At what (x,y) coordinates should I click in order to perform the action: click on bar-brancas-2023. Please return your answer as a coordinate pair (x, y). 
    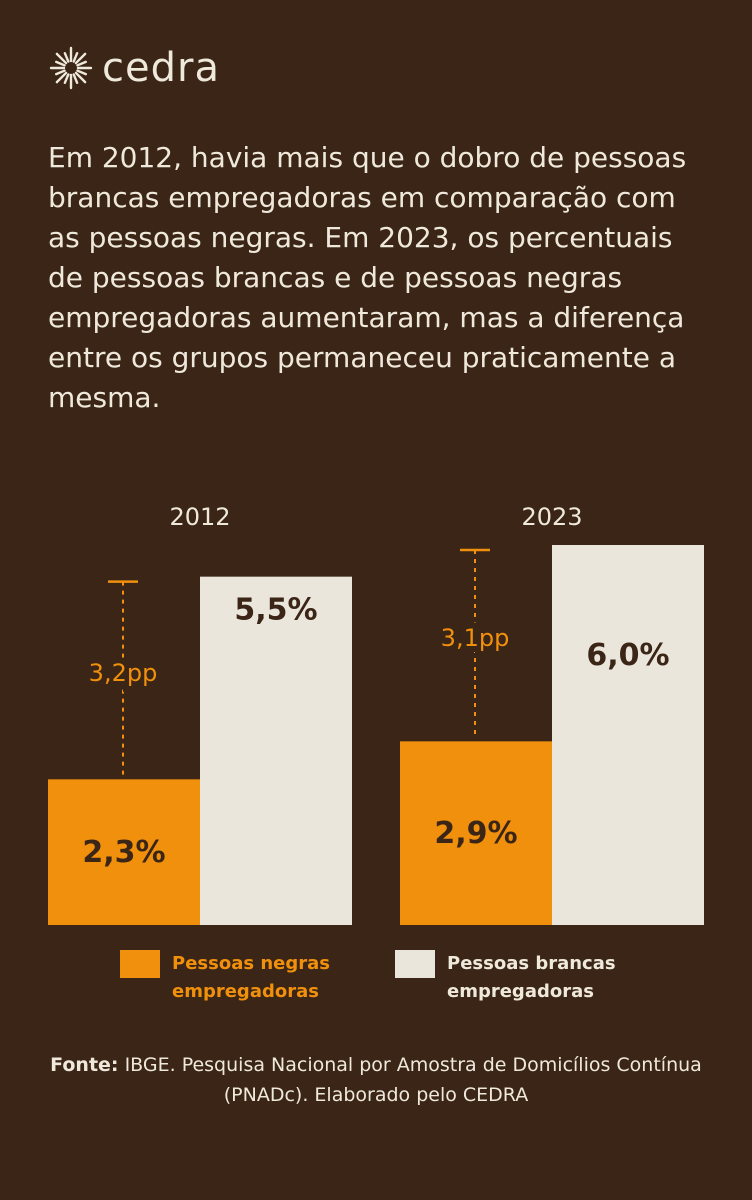
    Looking at the image, I should click on (628, 735).